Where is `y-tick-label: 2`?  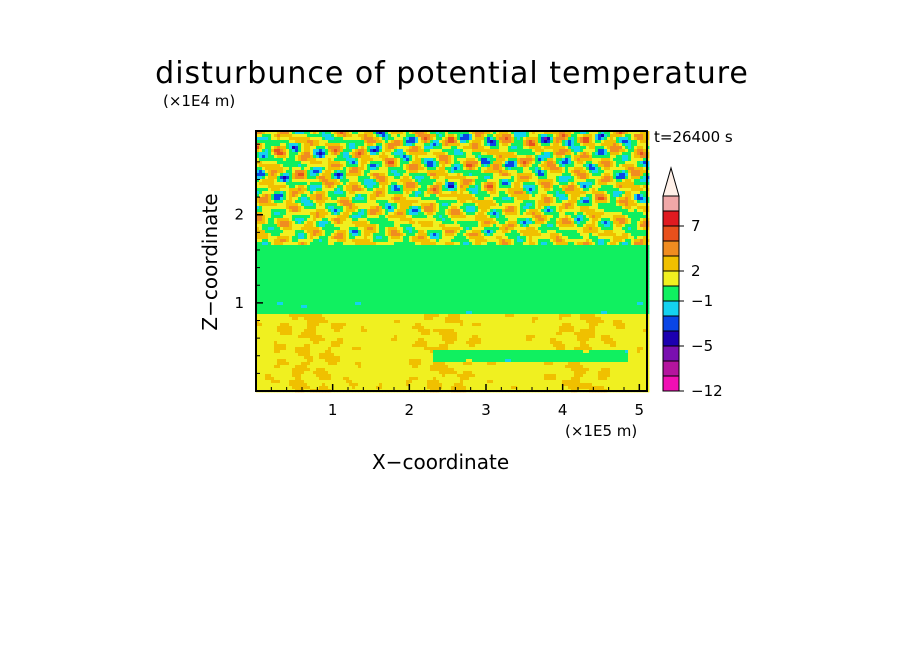 y-tick-label: 2 is located at coordinates (239, 215).